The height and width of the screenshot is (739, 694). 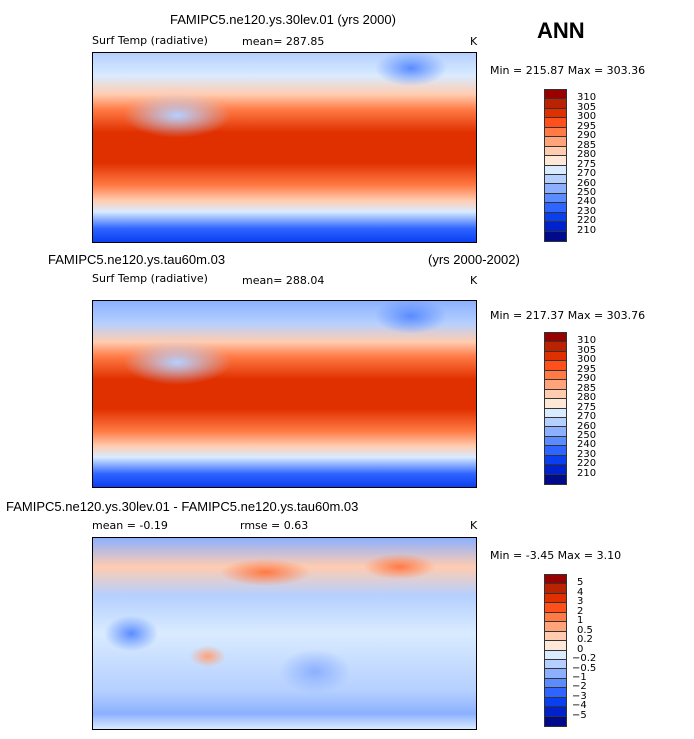 I want to click on colorbar-label: −0.5, so click(x=584, y=668).